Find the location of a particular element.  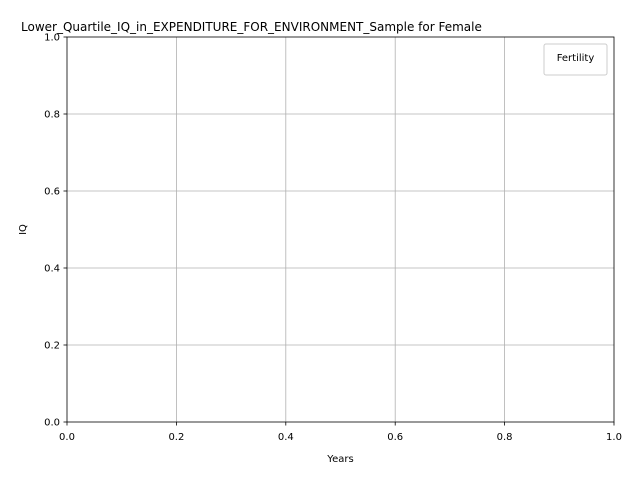

legend-title: Fertility is located at coordinates (576, 58).